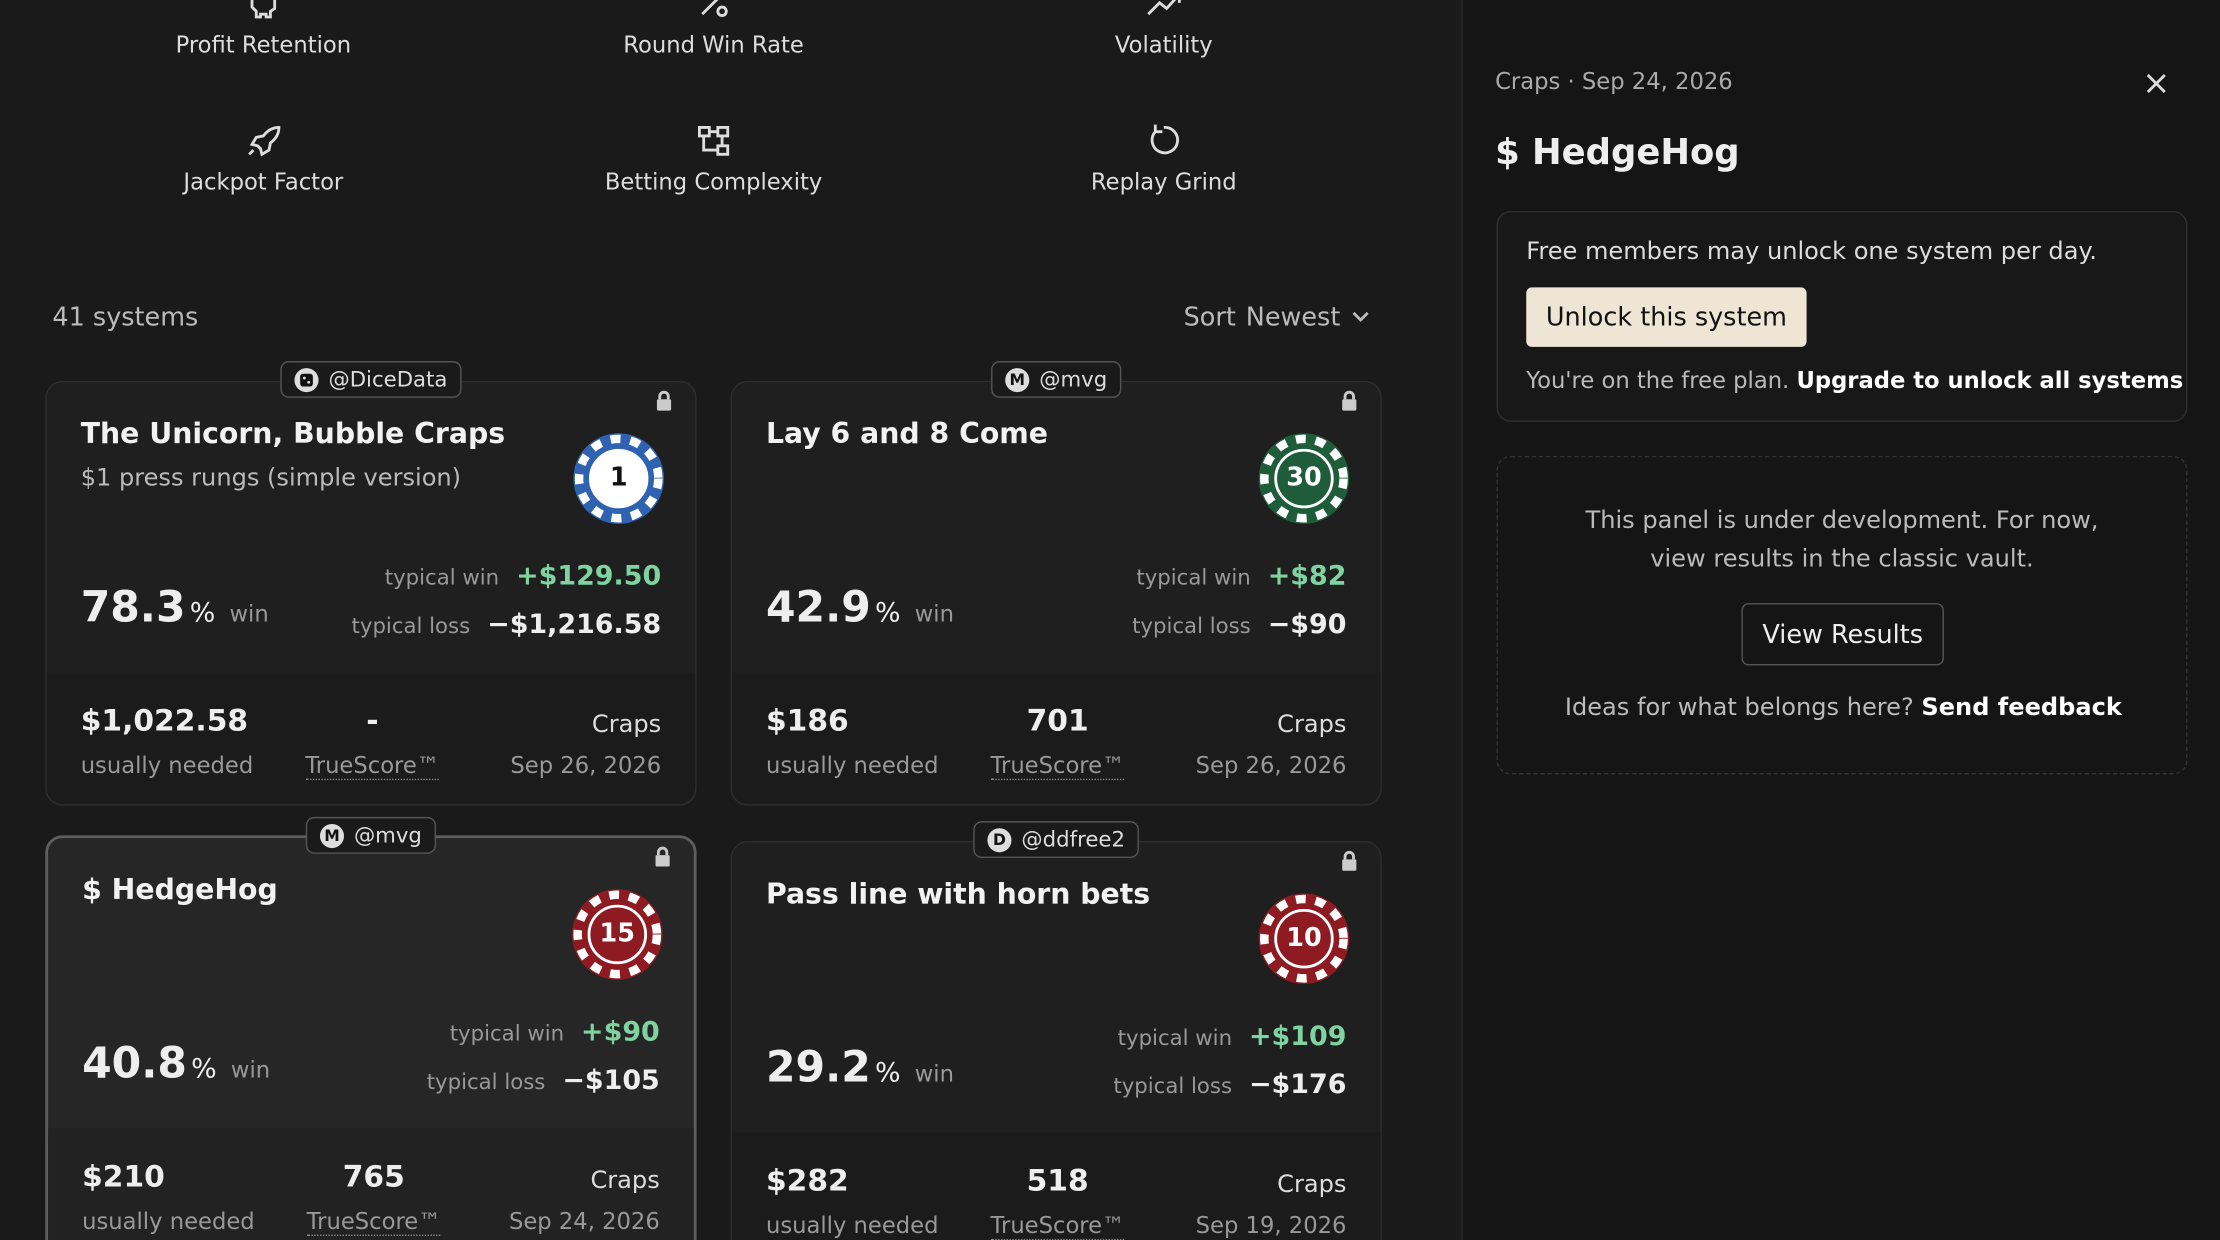 Image resolution: width=2220 pixels, height=1240 pixels. Describe the element at coordinates (371, 379) in the screenshot. I see `author-badge: @DiceData` at that location.